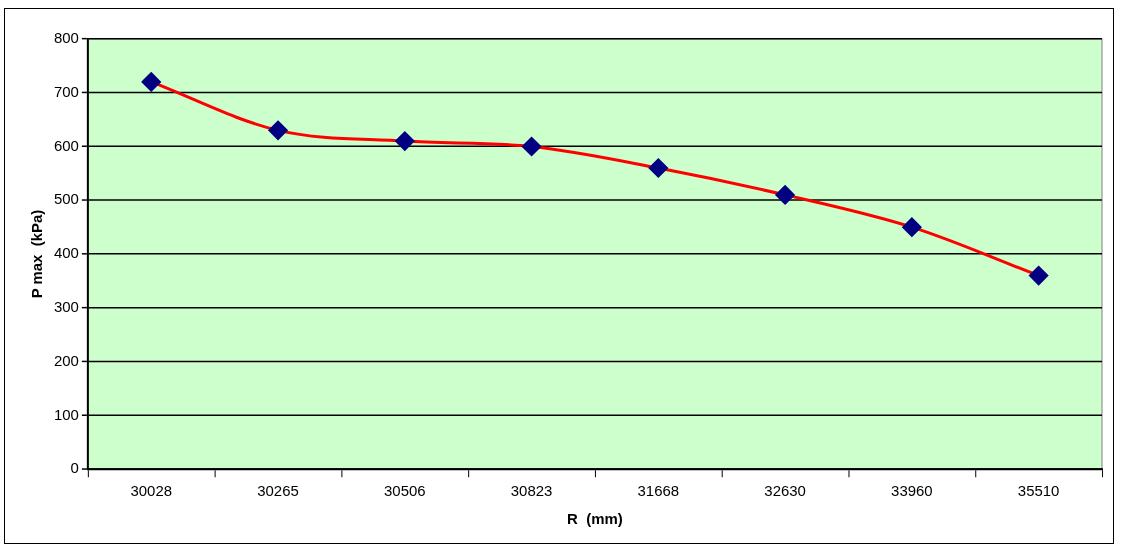 This screenshot has height=550, width=1126. I want to click on x-axis-title: R (mm), so click(595, 519).